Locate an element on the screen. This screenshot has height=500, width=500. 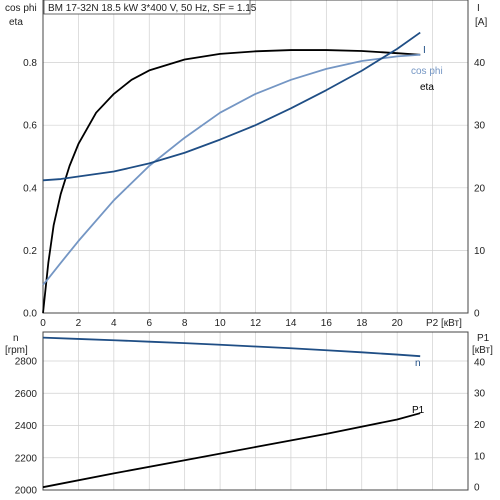
left-axis-label-eta: eta is located at coordinates (16, 22).